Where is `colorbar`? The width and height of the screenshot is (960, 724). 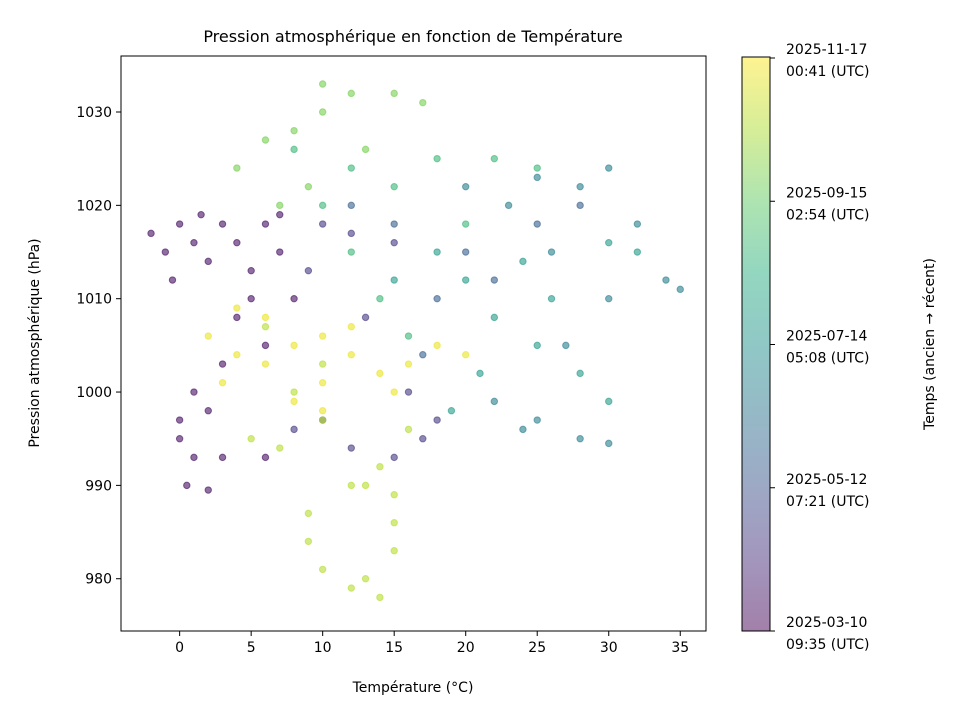
colorbar is located at coordinates (756, 344).